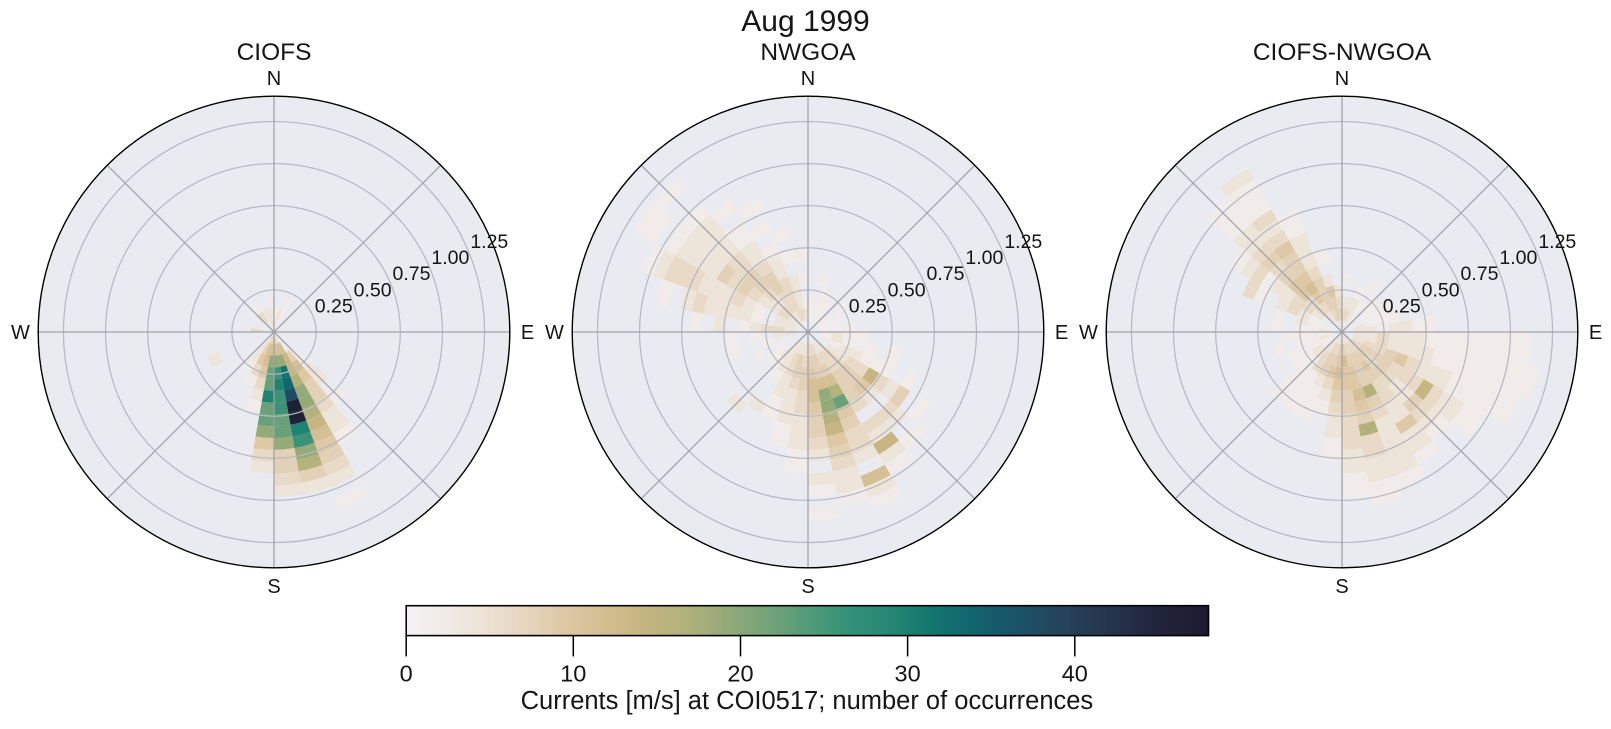  I want to click on svg-text: 0, so click(406, 673).